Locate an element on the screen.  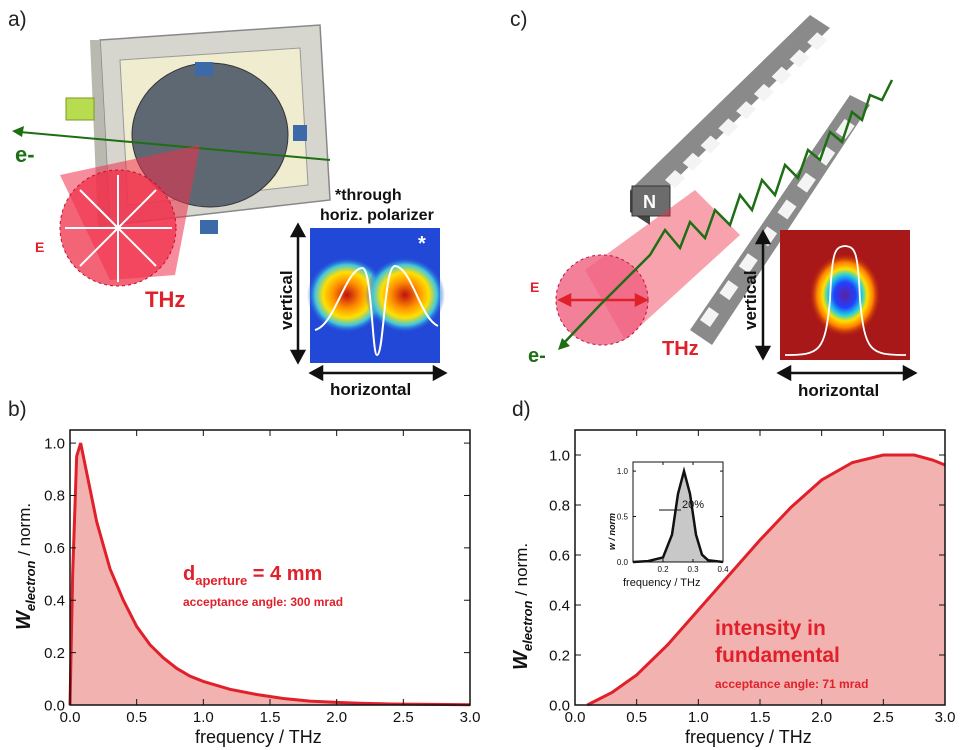
chart-b-ylabel-rest: / norm. is located at coordinates (24, 532).